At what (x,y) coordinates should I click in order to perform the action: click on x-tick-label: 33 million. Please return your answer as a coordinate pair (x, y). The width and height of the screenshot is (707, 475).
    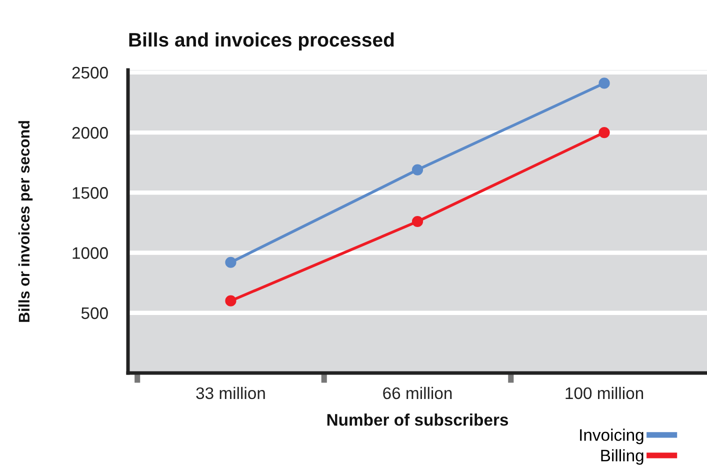
    Looking at the image, I should click on (230, 393).